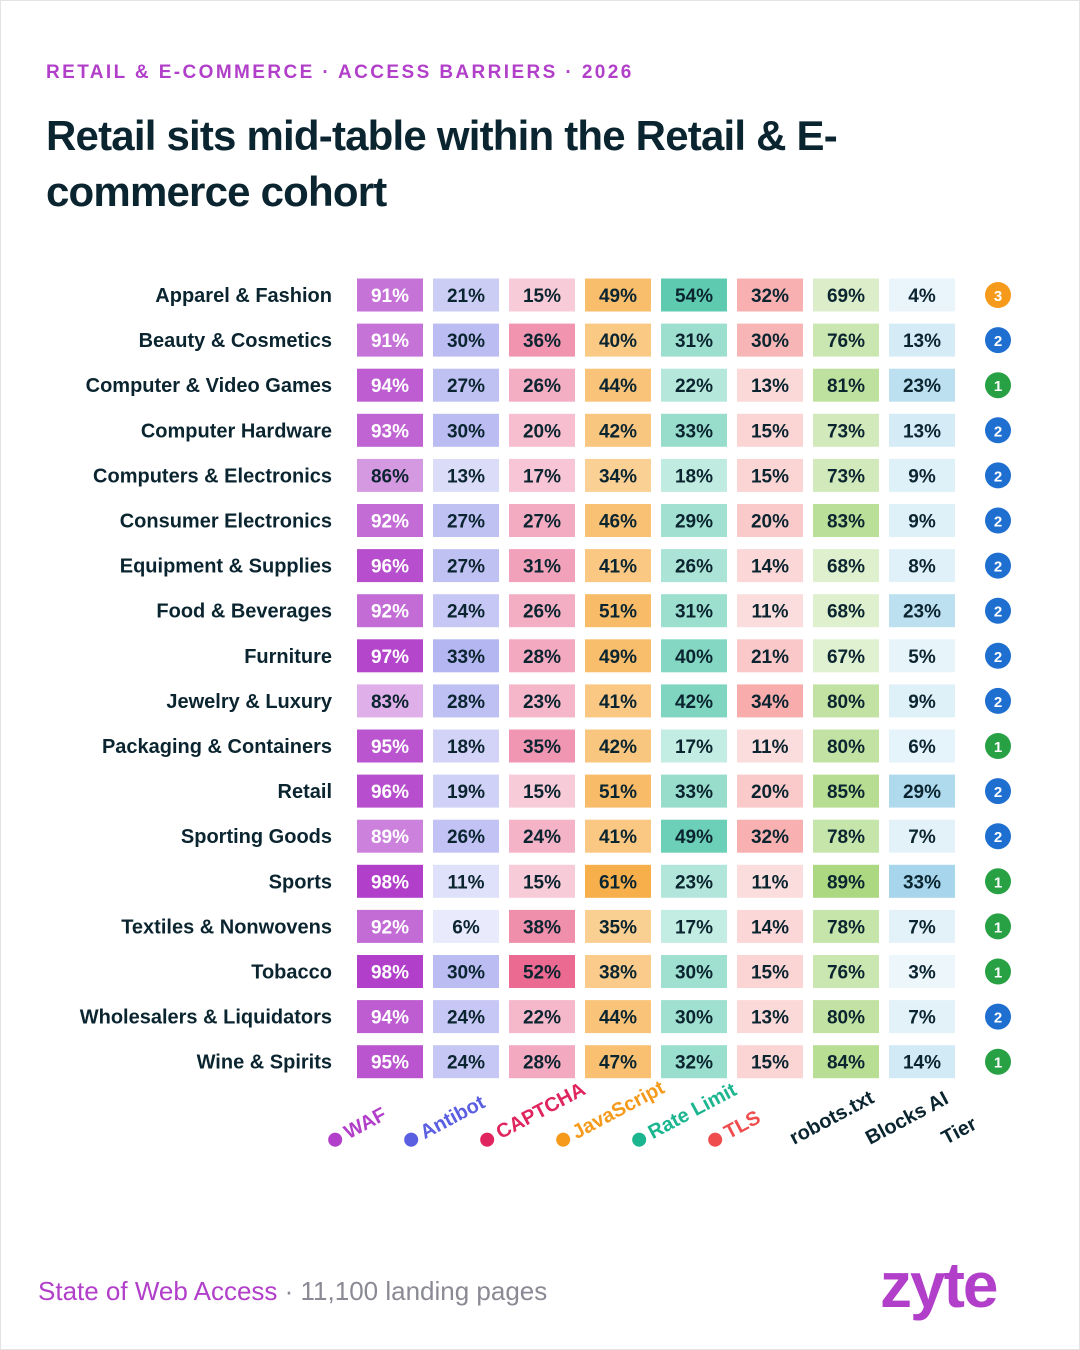 Image resolution: width=1080 pixels, height=1350 pixels. I want to click on cell-value-label: 96%, so click(390, 567).